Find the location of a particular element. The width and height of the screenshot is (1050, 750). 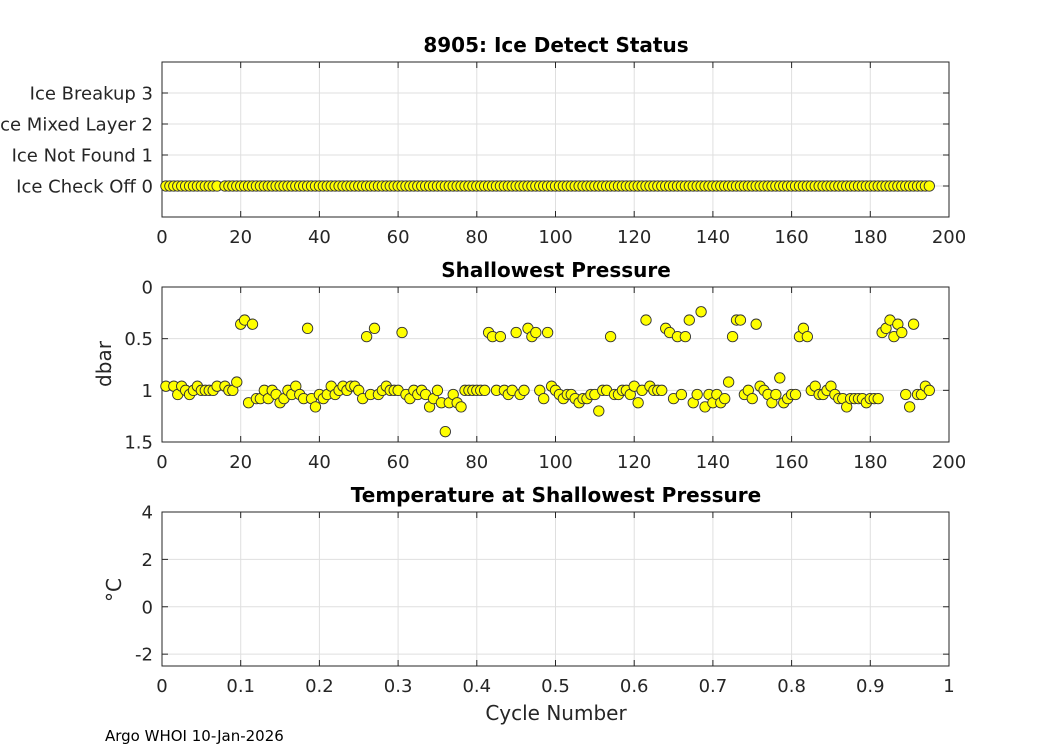

x-tick-label: 0.2 is located at coordinates (319, 686).